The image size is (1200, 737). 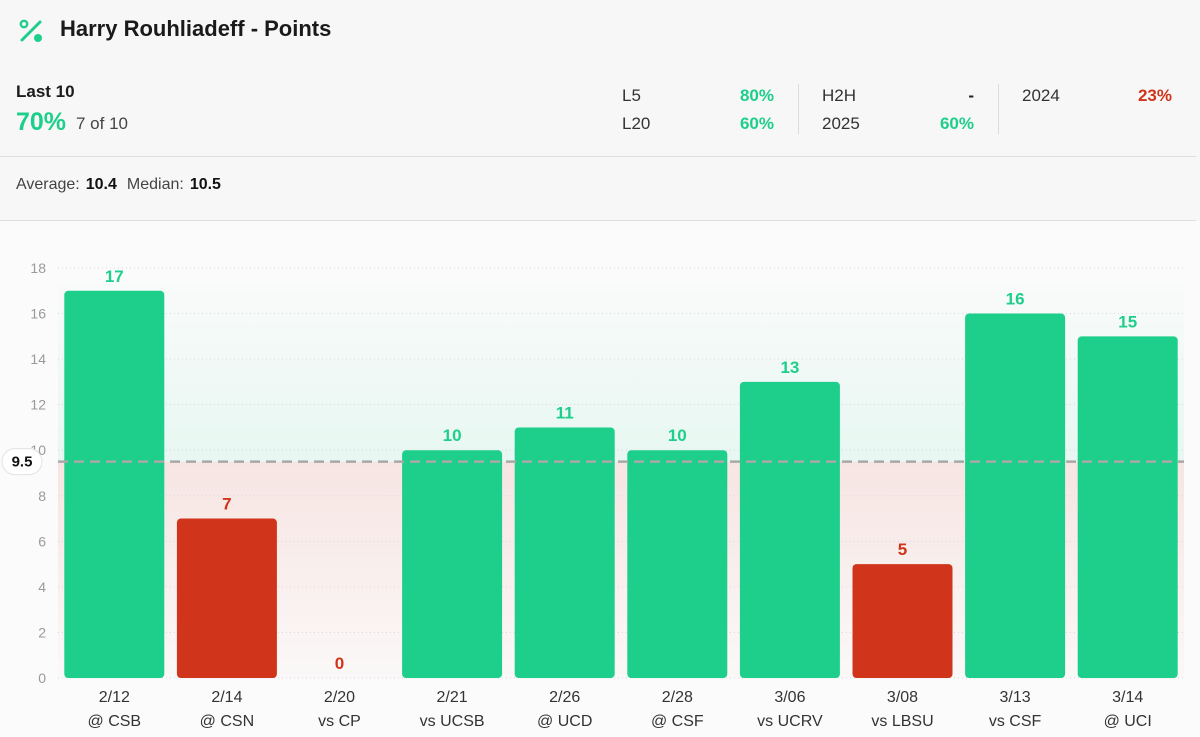 What do you see at coordinates (227, 721) in the screenshot?
I see `x-tick-opponent: @ CSN` at bounding box center [227, 721].